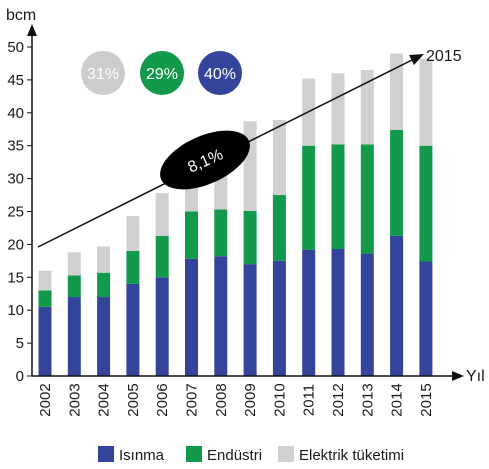 The image size is (489, 469). Describe the element at coordinates (367, 399) in the screenshot. I see `x-tick-label: 2013` at that location.